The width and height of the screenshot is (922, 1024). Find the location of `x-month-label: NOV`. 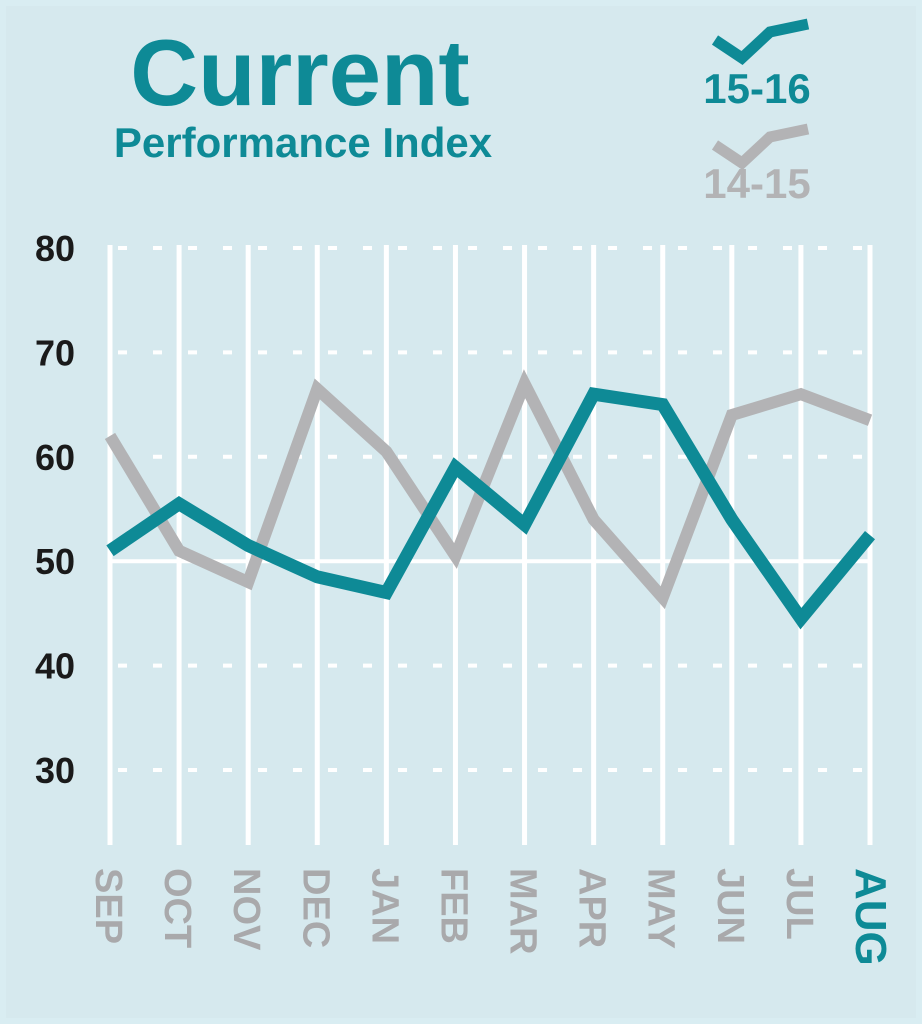

x-month-label: NOV is located at coordinates (246, 909).